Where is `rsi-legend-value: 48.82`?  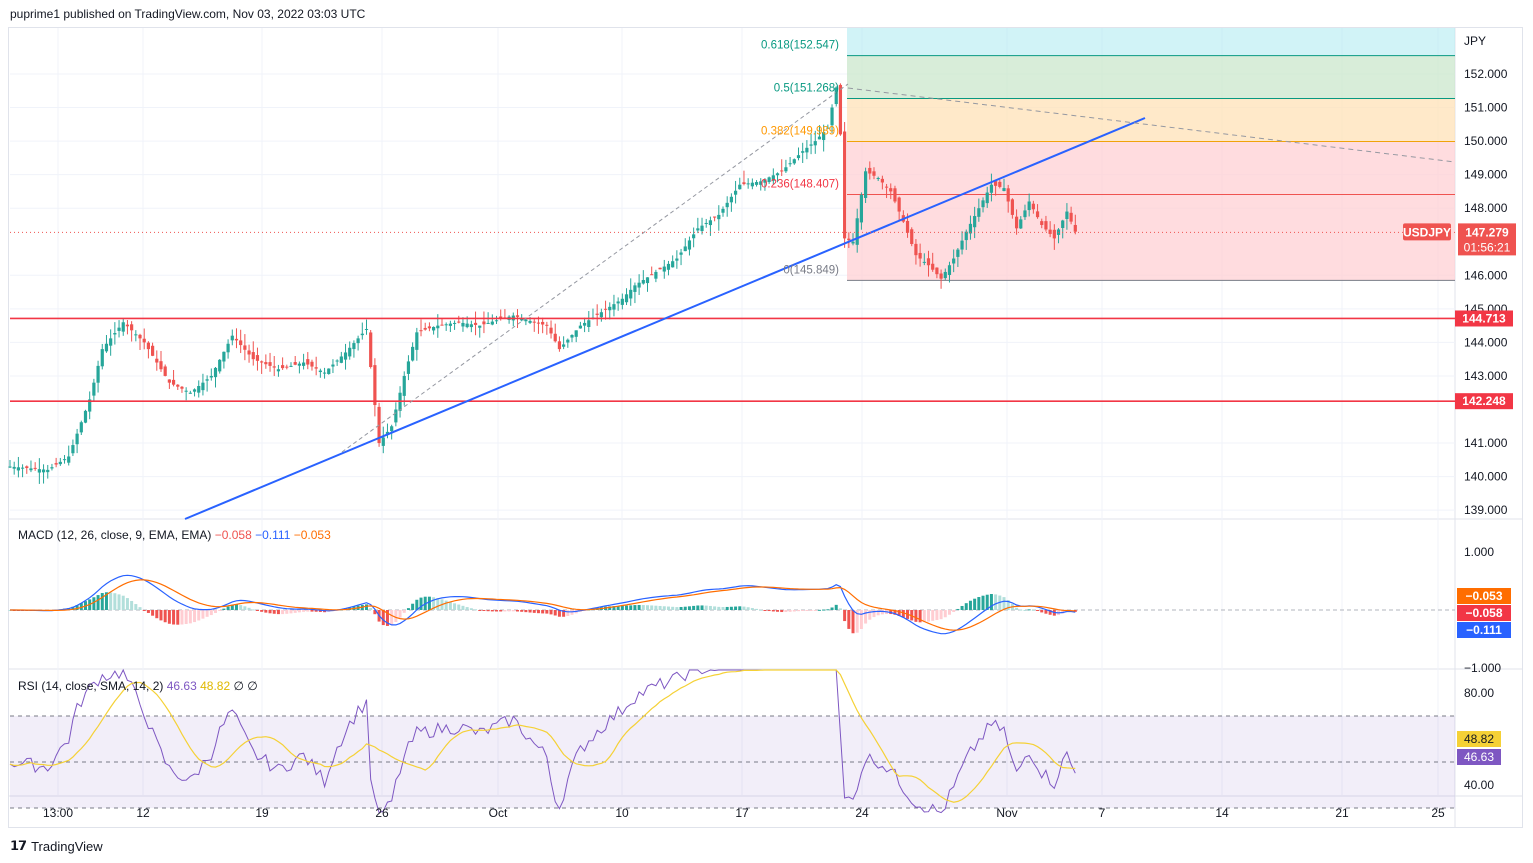 rsi-legend-value: 48.82 is located at coordinates (216, 686).